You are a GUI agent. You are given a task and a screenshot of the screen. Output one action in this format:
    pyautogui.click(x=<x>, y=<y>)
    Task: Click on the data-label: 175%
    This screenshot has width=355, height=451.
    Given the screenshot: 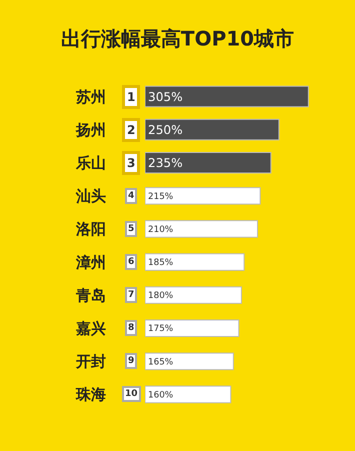 What is the action you would take?
    pyautogui.click(x=161, y=329)
    